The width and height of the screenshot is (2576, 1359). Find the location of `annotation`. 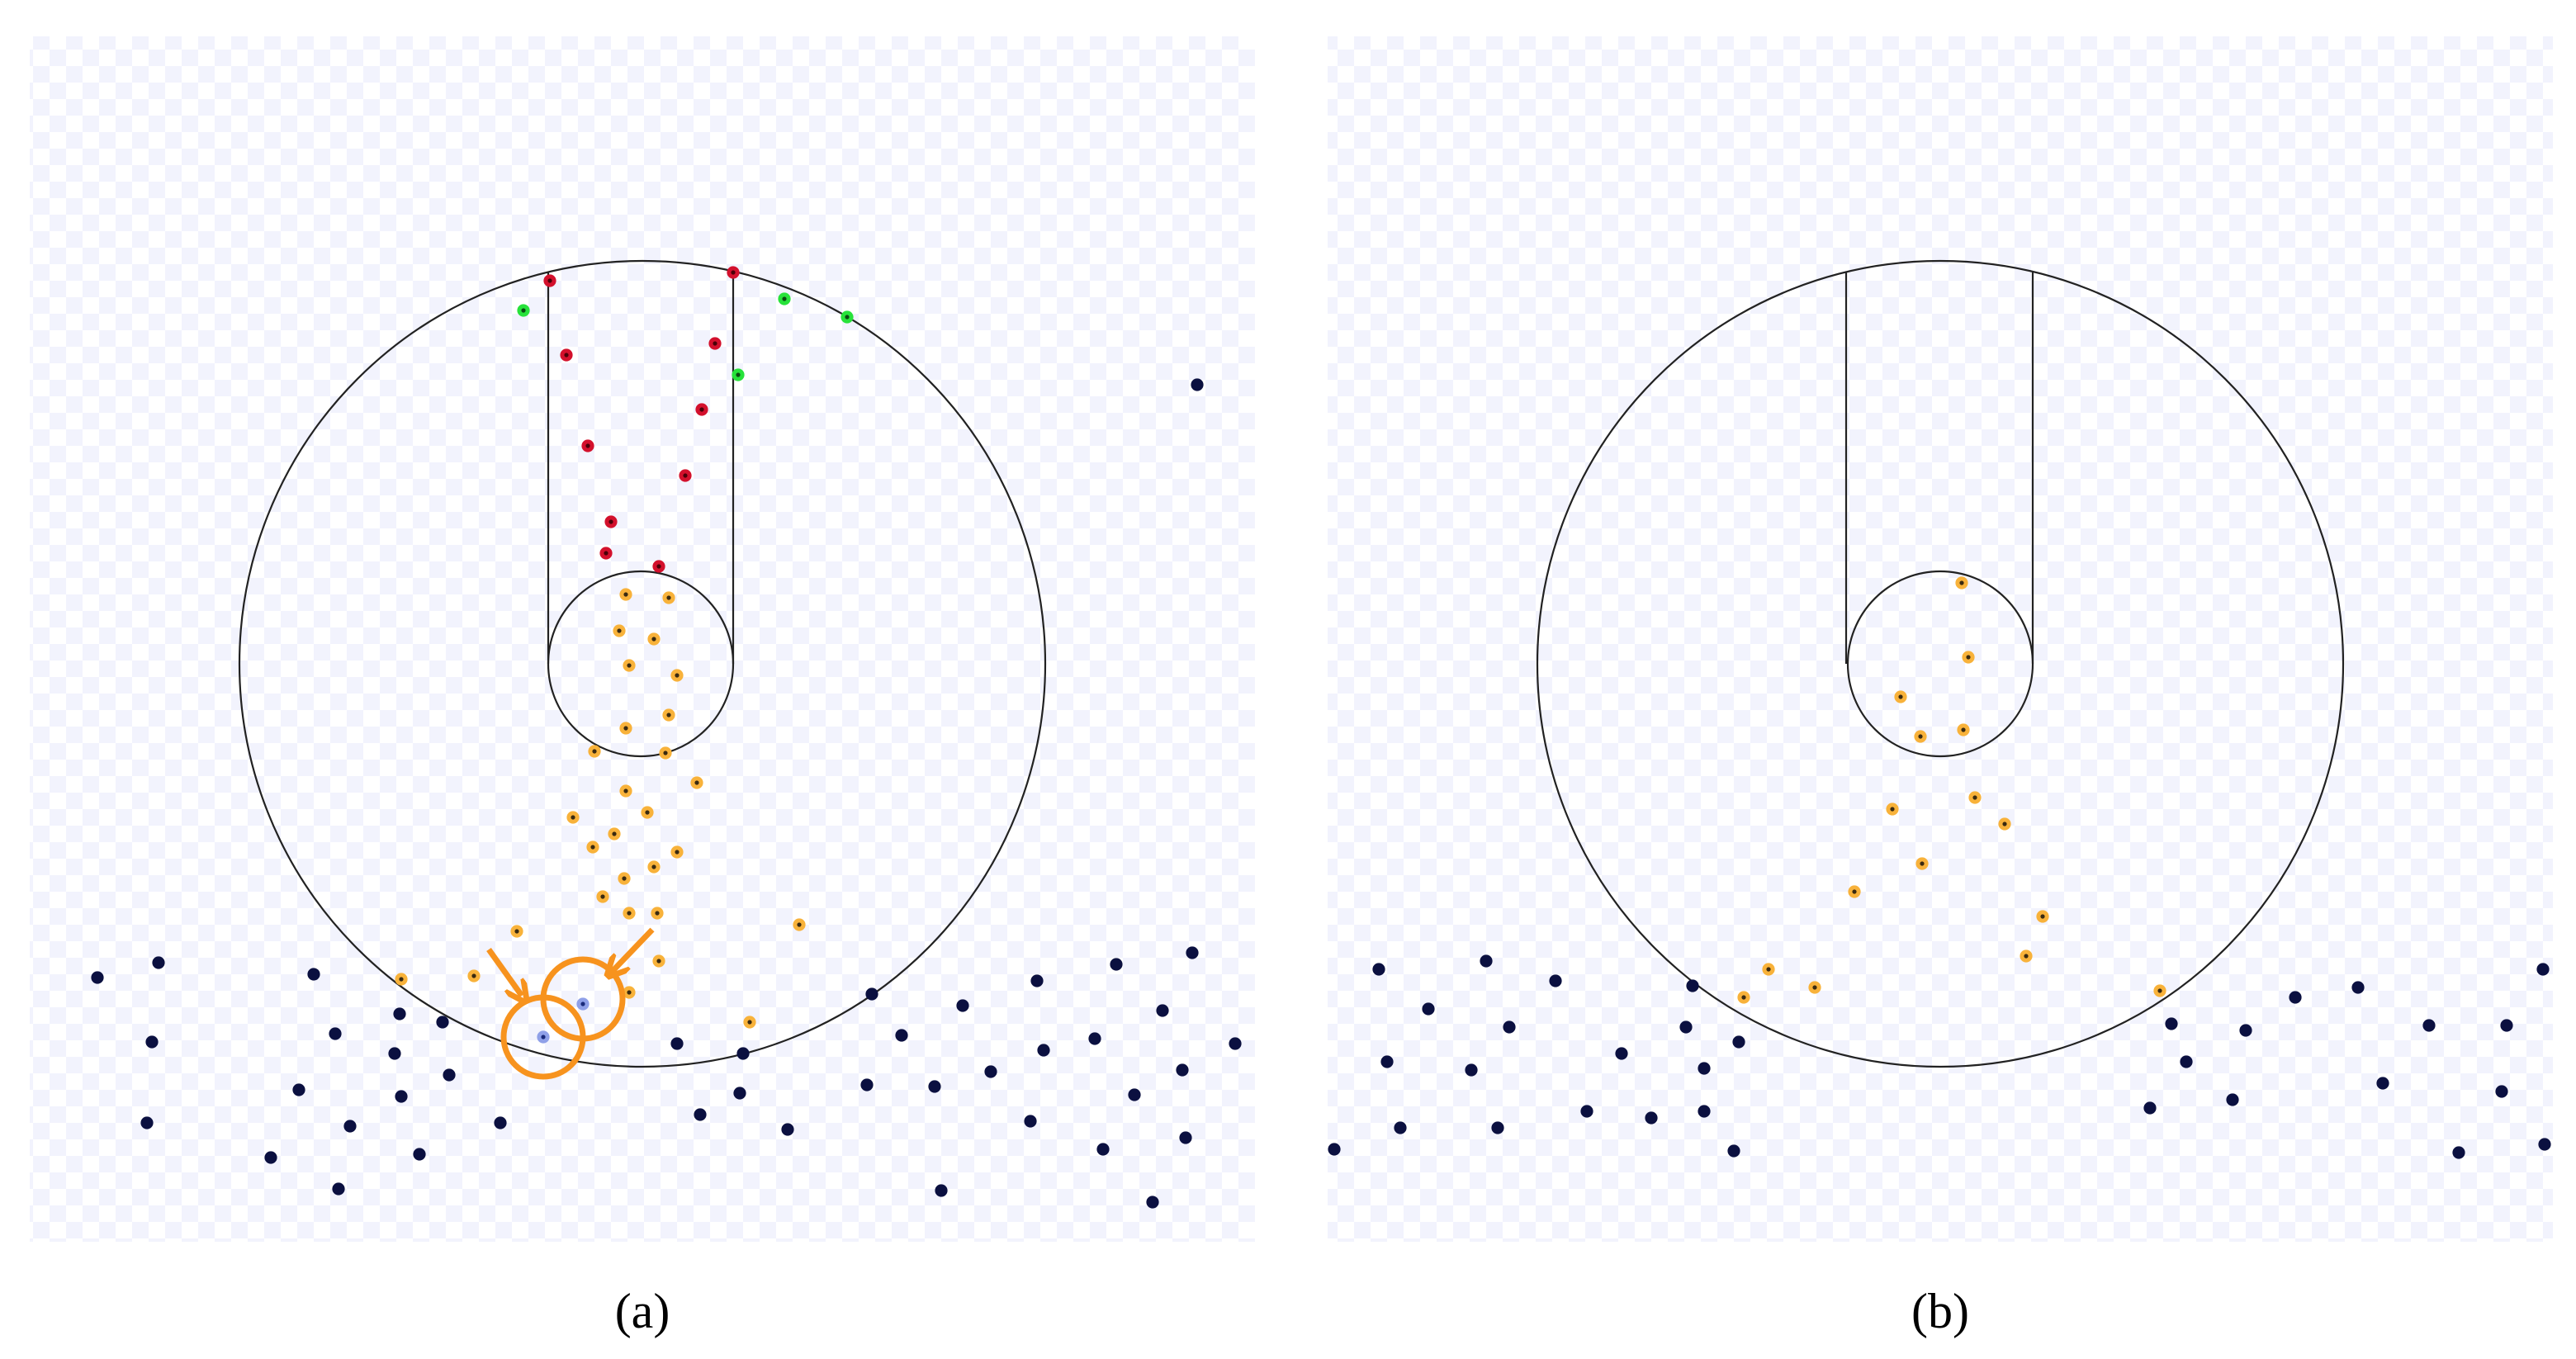

annotation is located at coordinates (570, 1003).